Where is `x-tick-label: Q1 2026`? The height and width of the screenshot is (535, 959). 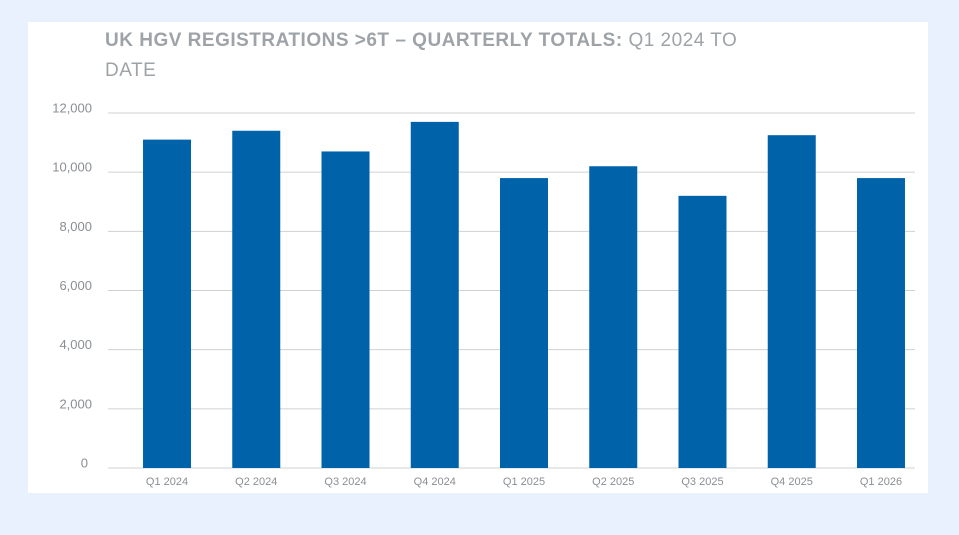
x-tick-label: Q1 2026 is located at coordinates (881, 482).